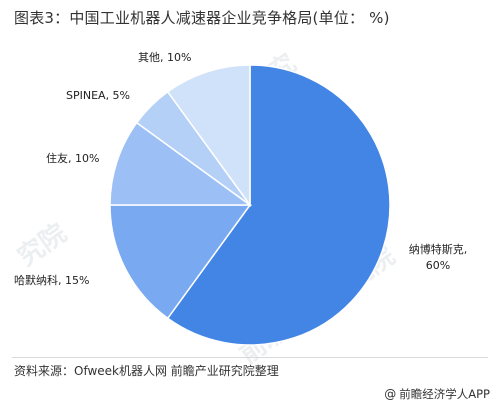 This screenshot has width=500, height=407. I want to click on brand-credit: @ 前瞻经济学人APP, so click(437, 394).